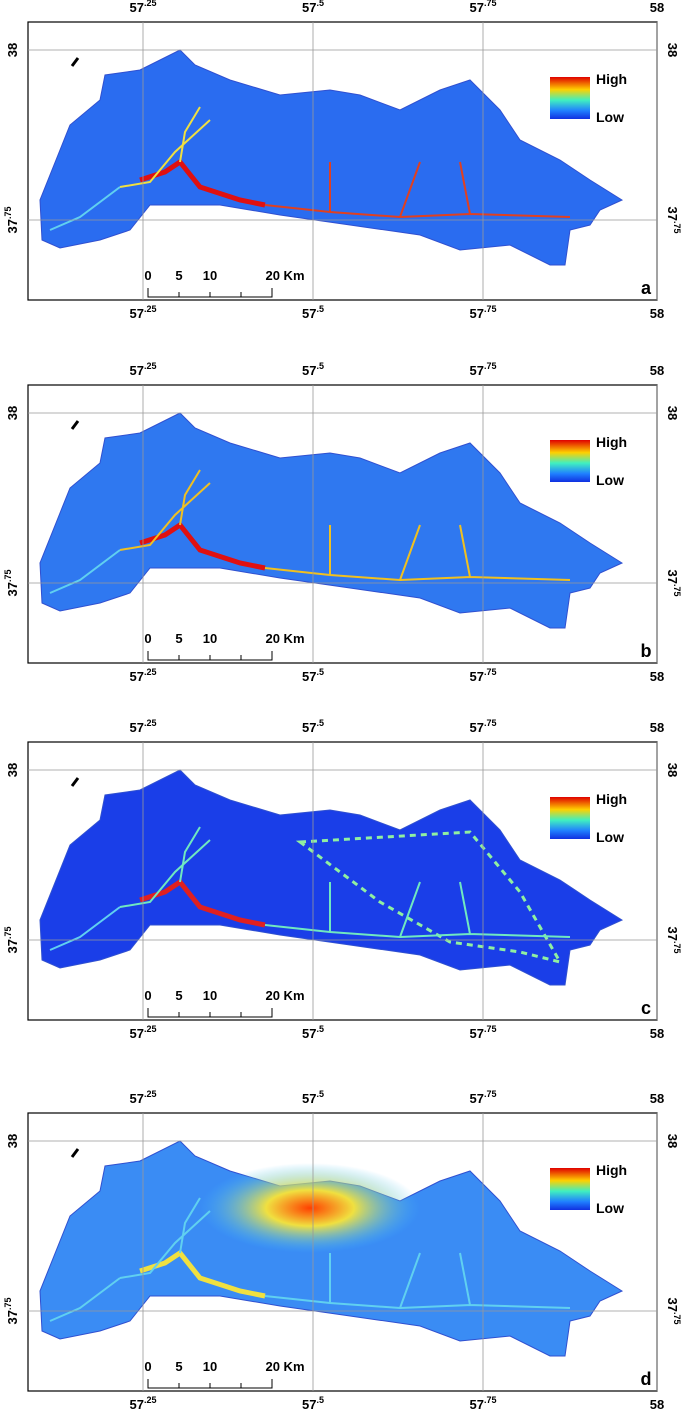 The image size is (685, 1424). I want to click on watershed, so click(331, 877).